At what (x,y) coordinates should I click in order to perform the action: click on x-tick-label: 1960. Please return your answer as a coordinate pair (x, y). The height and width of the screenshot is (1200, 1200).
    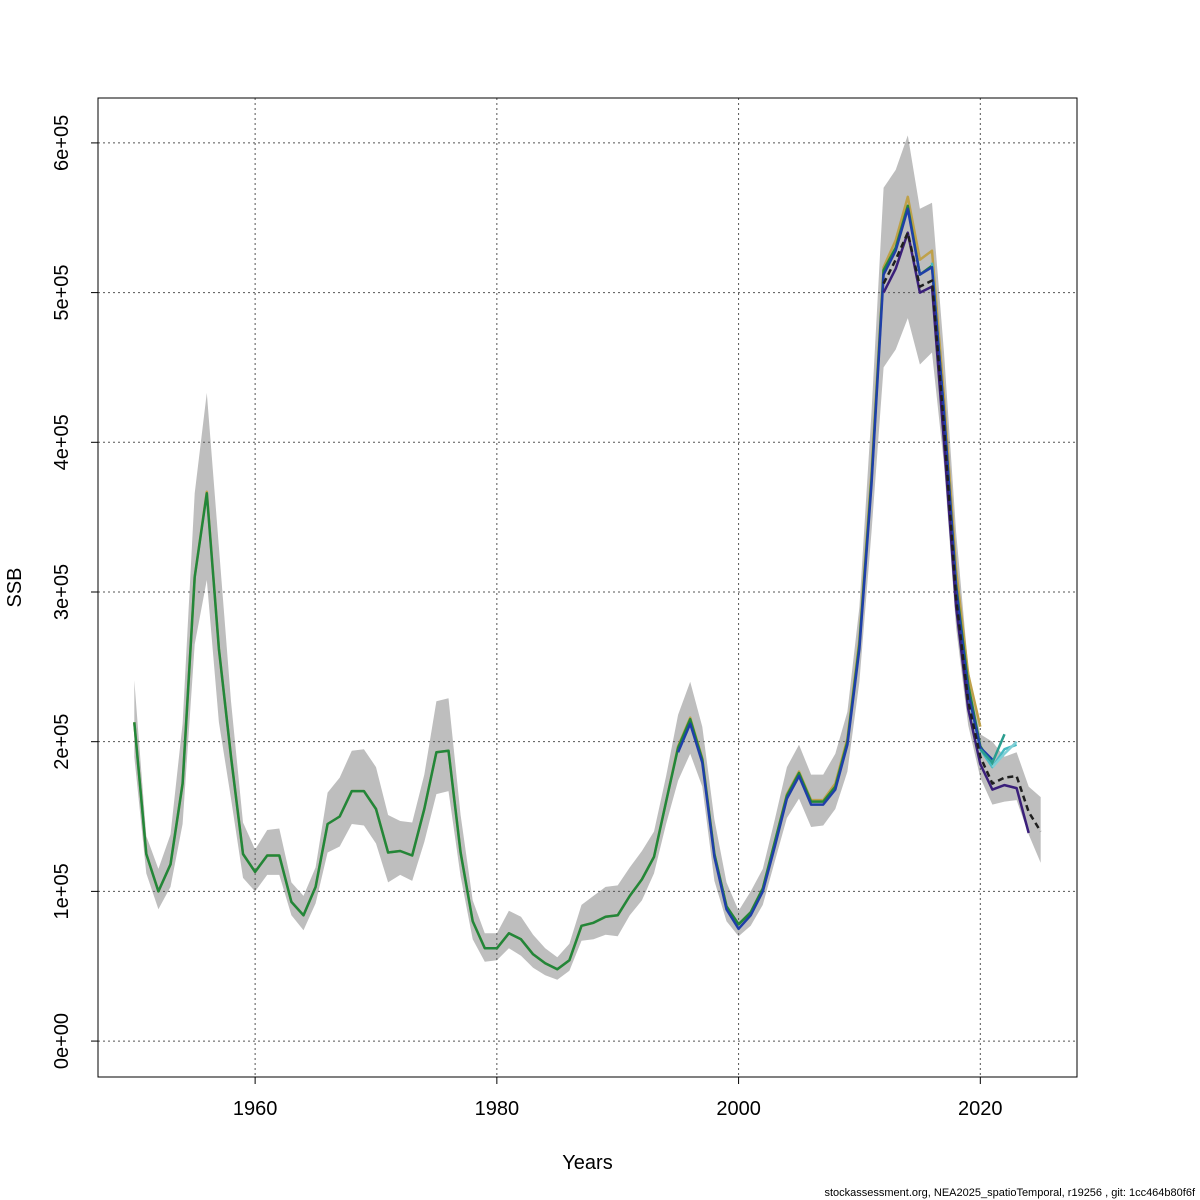
    Looking at the image, I should click on (255, 1109).